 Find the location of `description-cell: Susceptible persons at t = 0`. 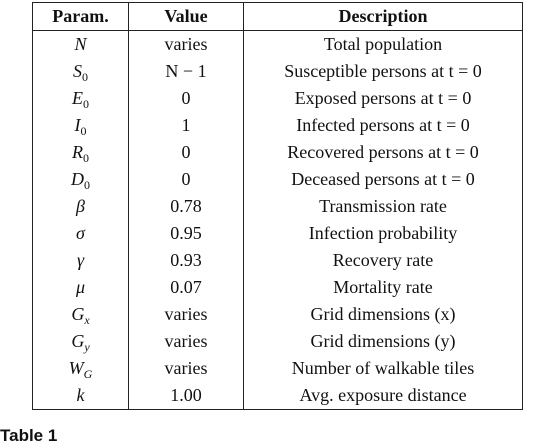

description-cell: Susceptible persons at t = 0 is located at coordinates (383, 71).